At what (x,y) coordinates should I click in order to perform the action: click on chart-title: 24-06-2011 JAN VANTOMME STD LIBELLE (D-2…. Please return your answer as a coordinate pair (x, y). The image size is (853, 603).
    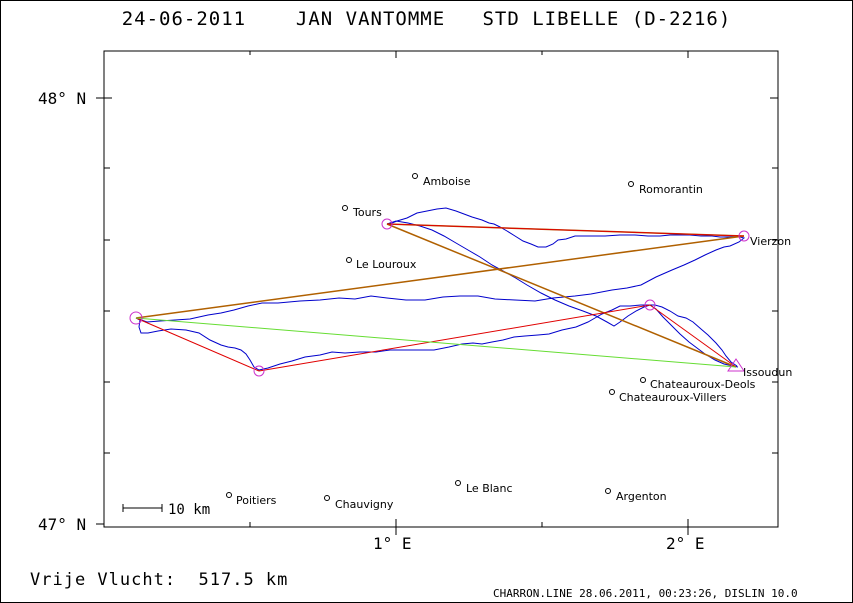
    Looking at the image, I should click on (426, 19).